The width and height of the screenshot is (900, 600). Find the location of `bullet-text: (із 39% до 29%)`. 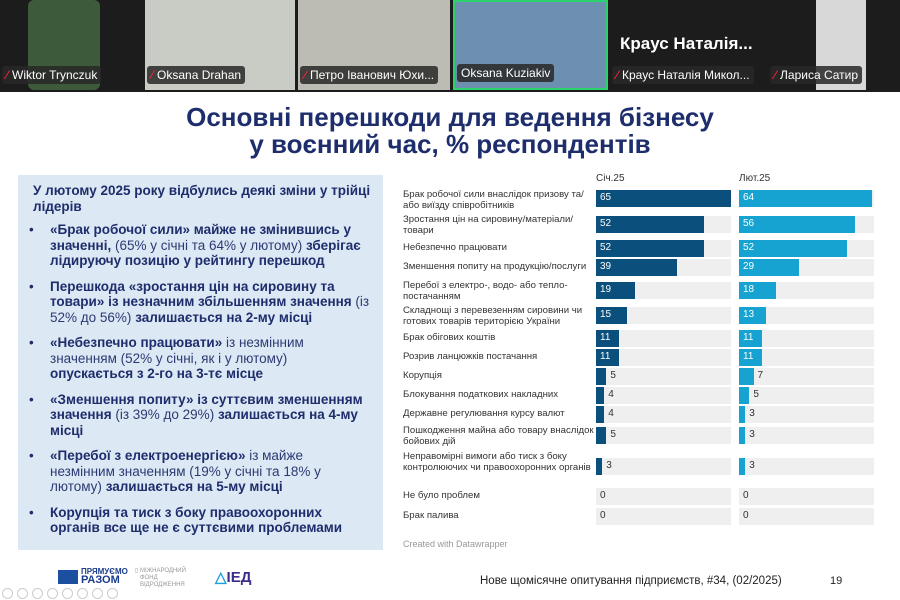

bullet-text: (із 39% до 29%) is located at coordinates (166, 414).